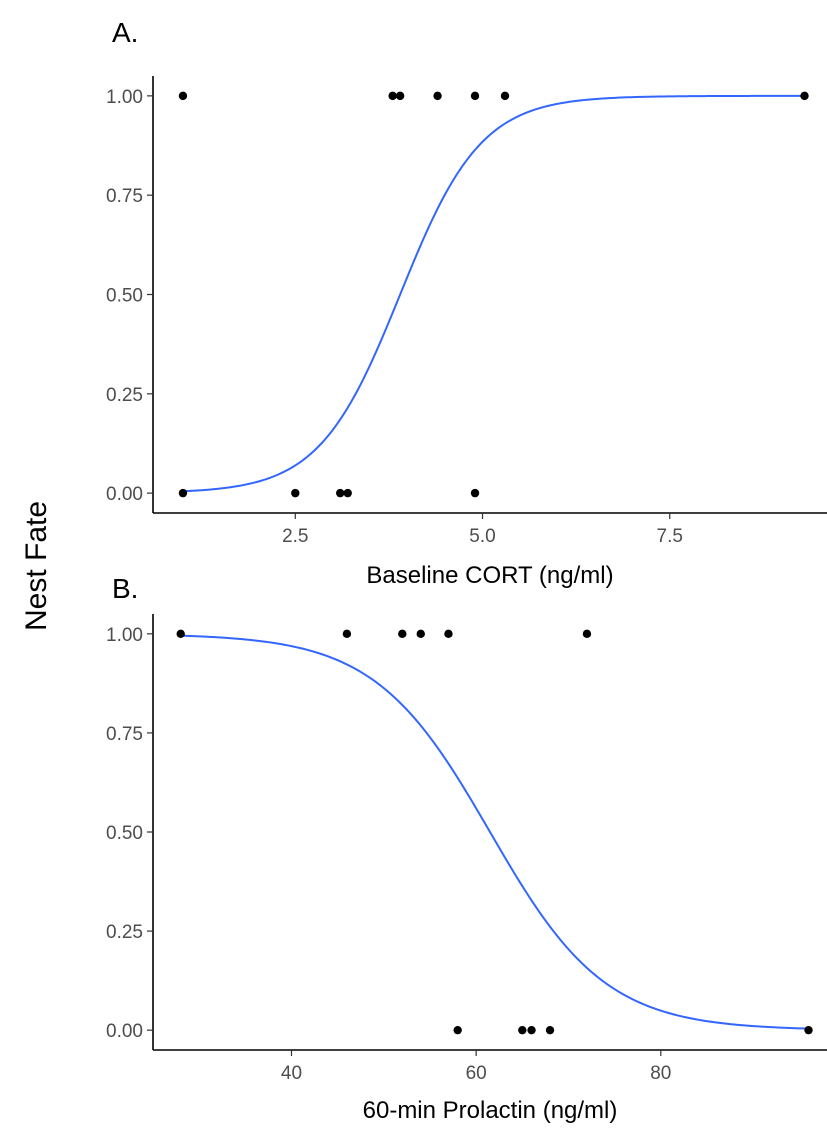 The image size is (827, 1134). What do you see at coordinates (482, 536) in the screenshot?
I see `x-tick-label: 5.0` at bounding box center [482, 536].